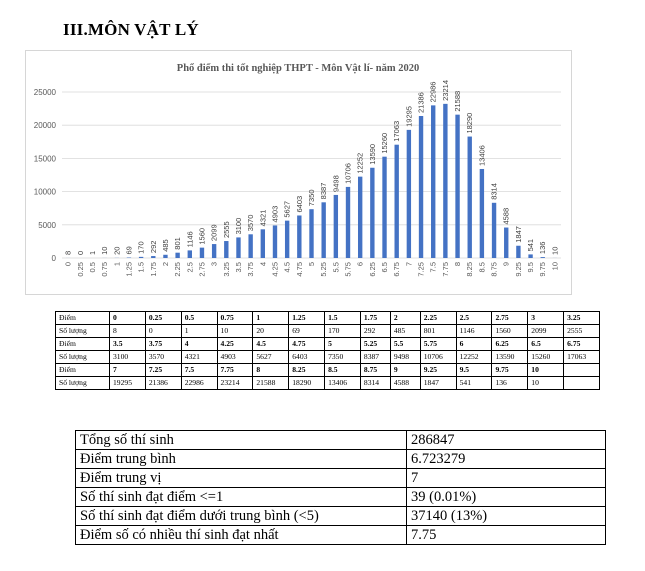  Describe the element at coordinates (506, 516) in the screenshot. I see `stat-value: 37140 (13%)` at that location.